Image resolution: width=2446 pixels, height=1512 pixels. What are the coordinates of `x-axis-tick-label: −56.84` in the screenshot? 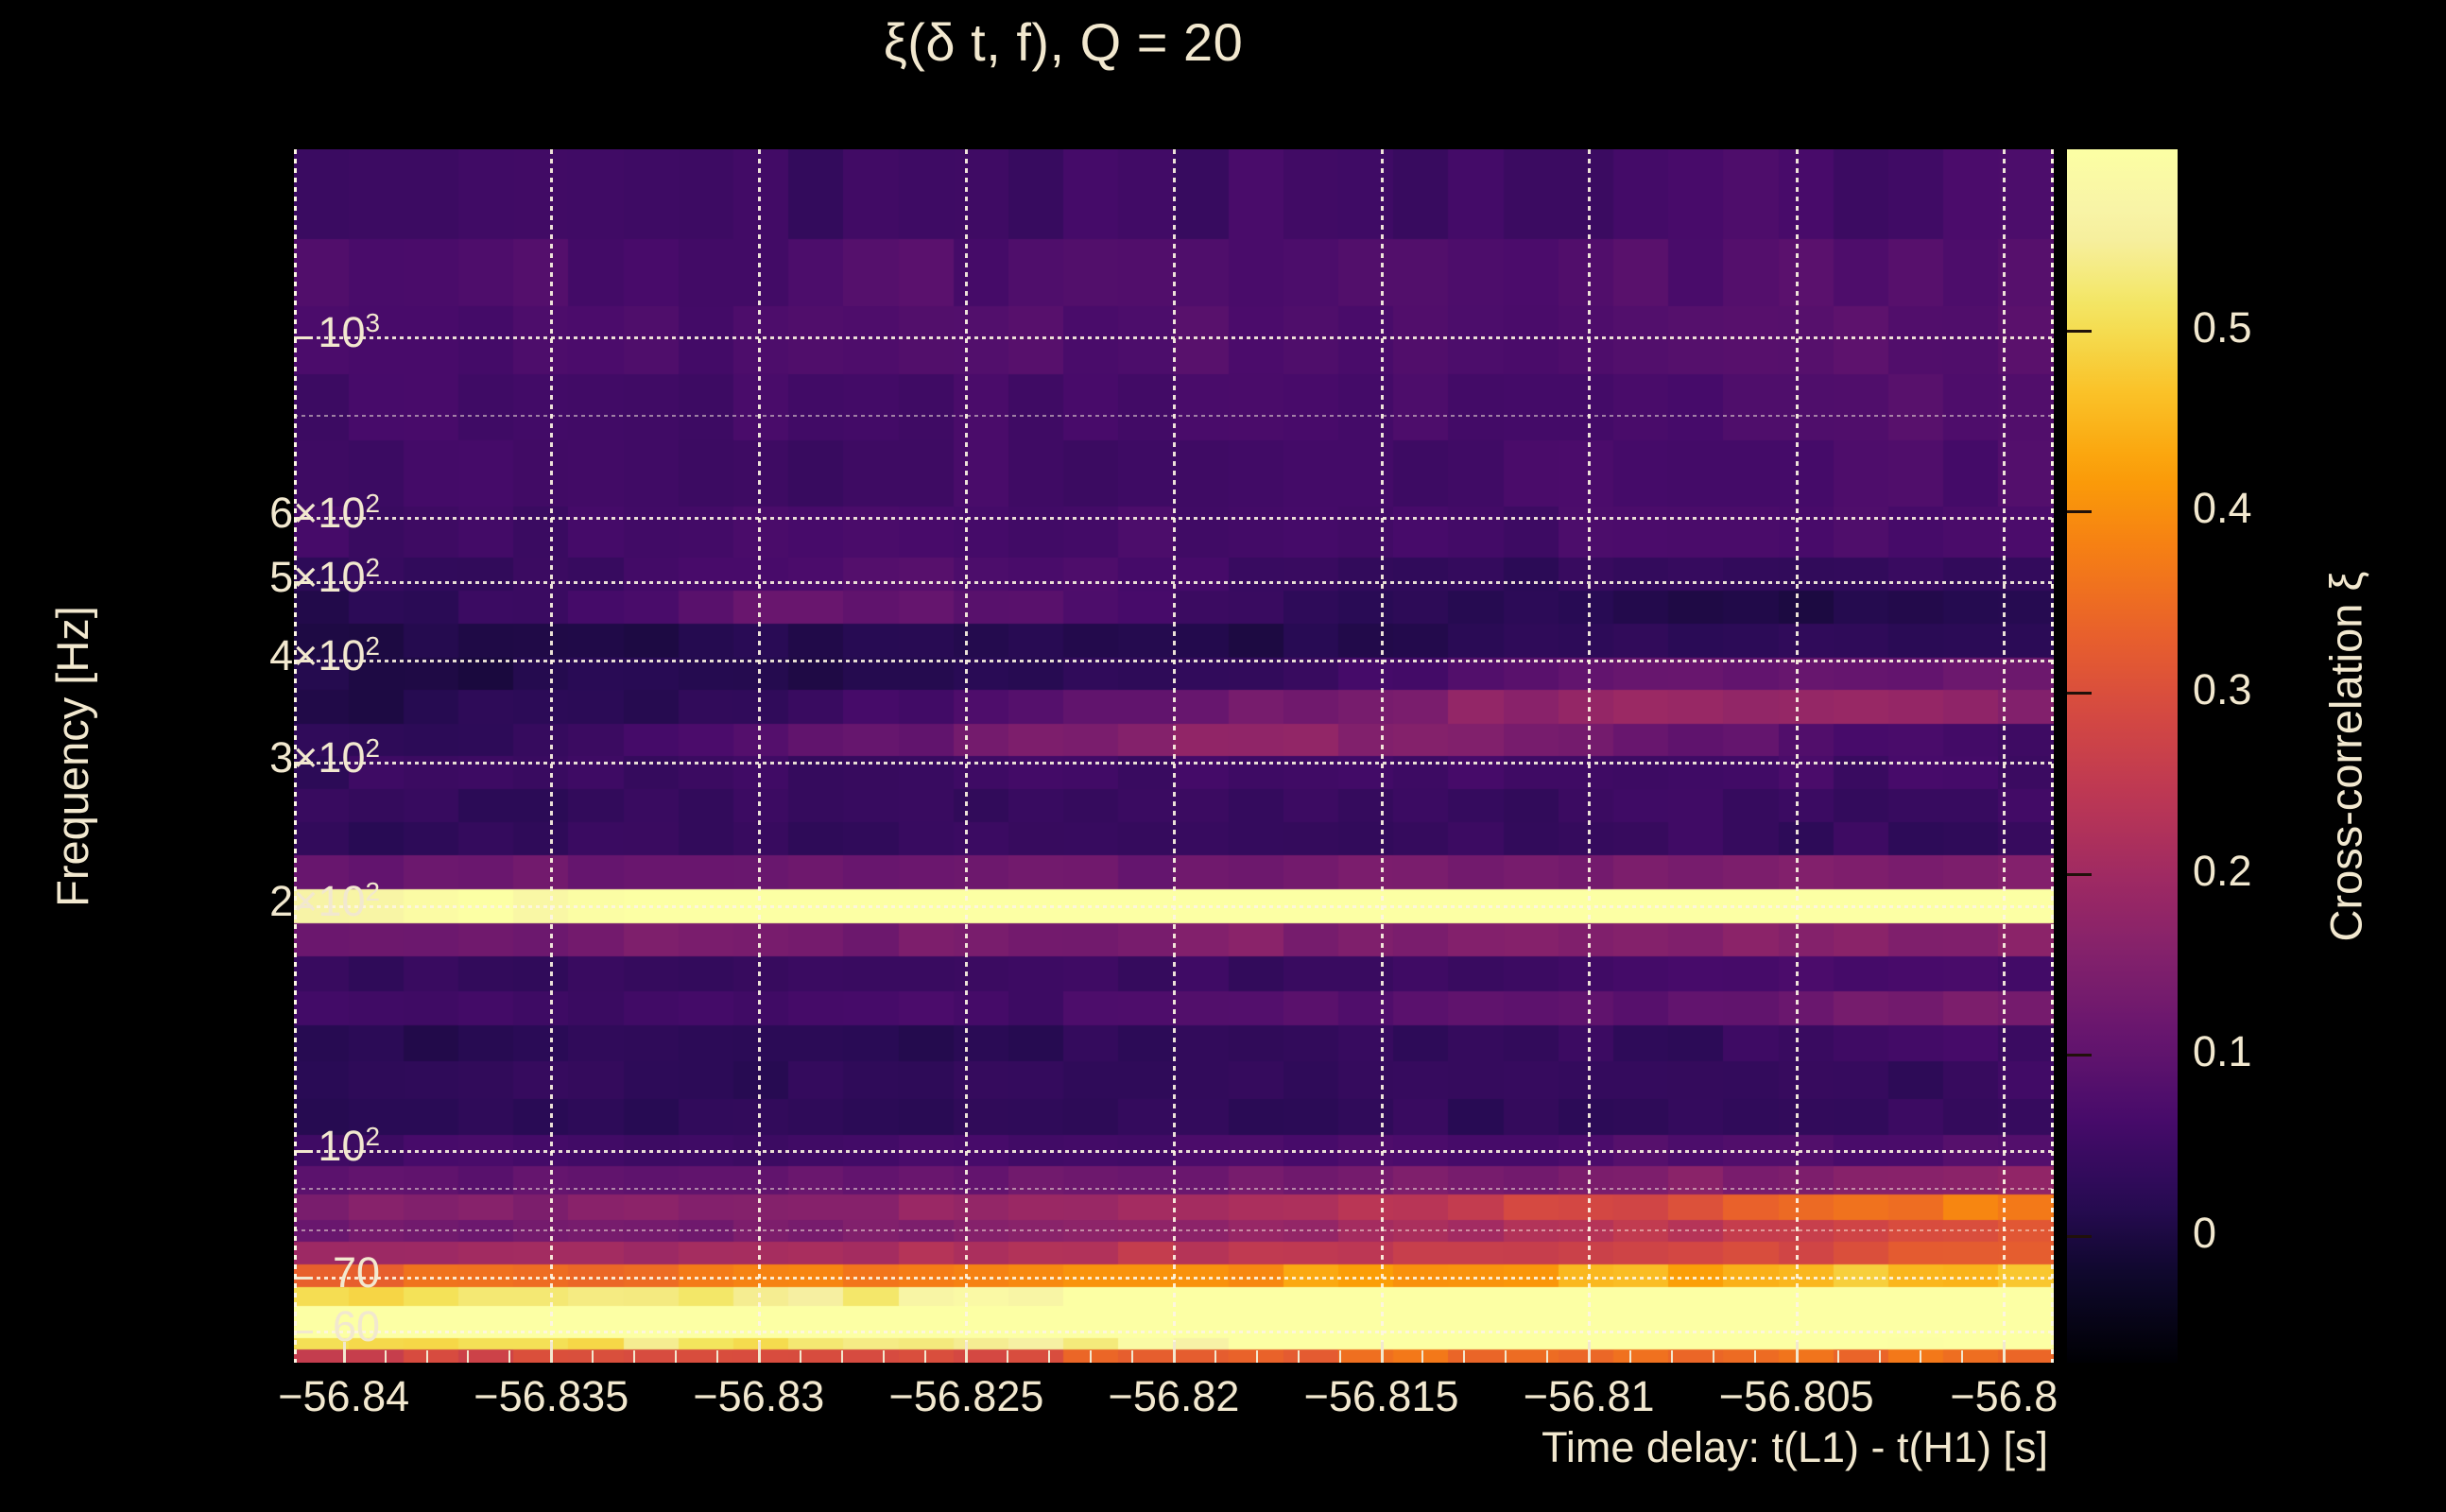 It's located at (344, 1396).